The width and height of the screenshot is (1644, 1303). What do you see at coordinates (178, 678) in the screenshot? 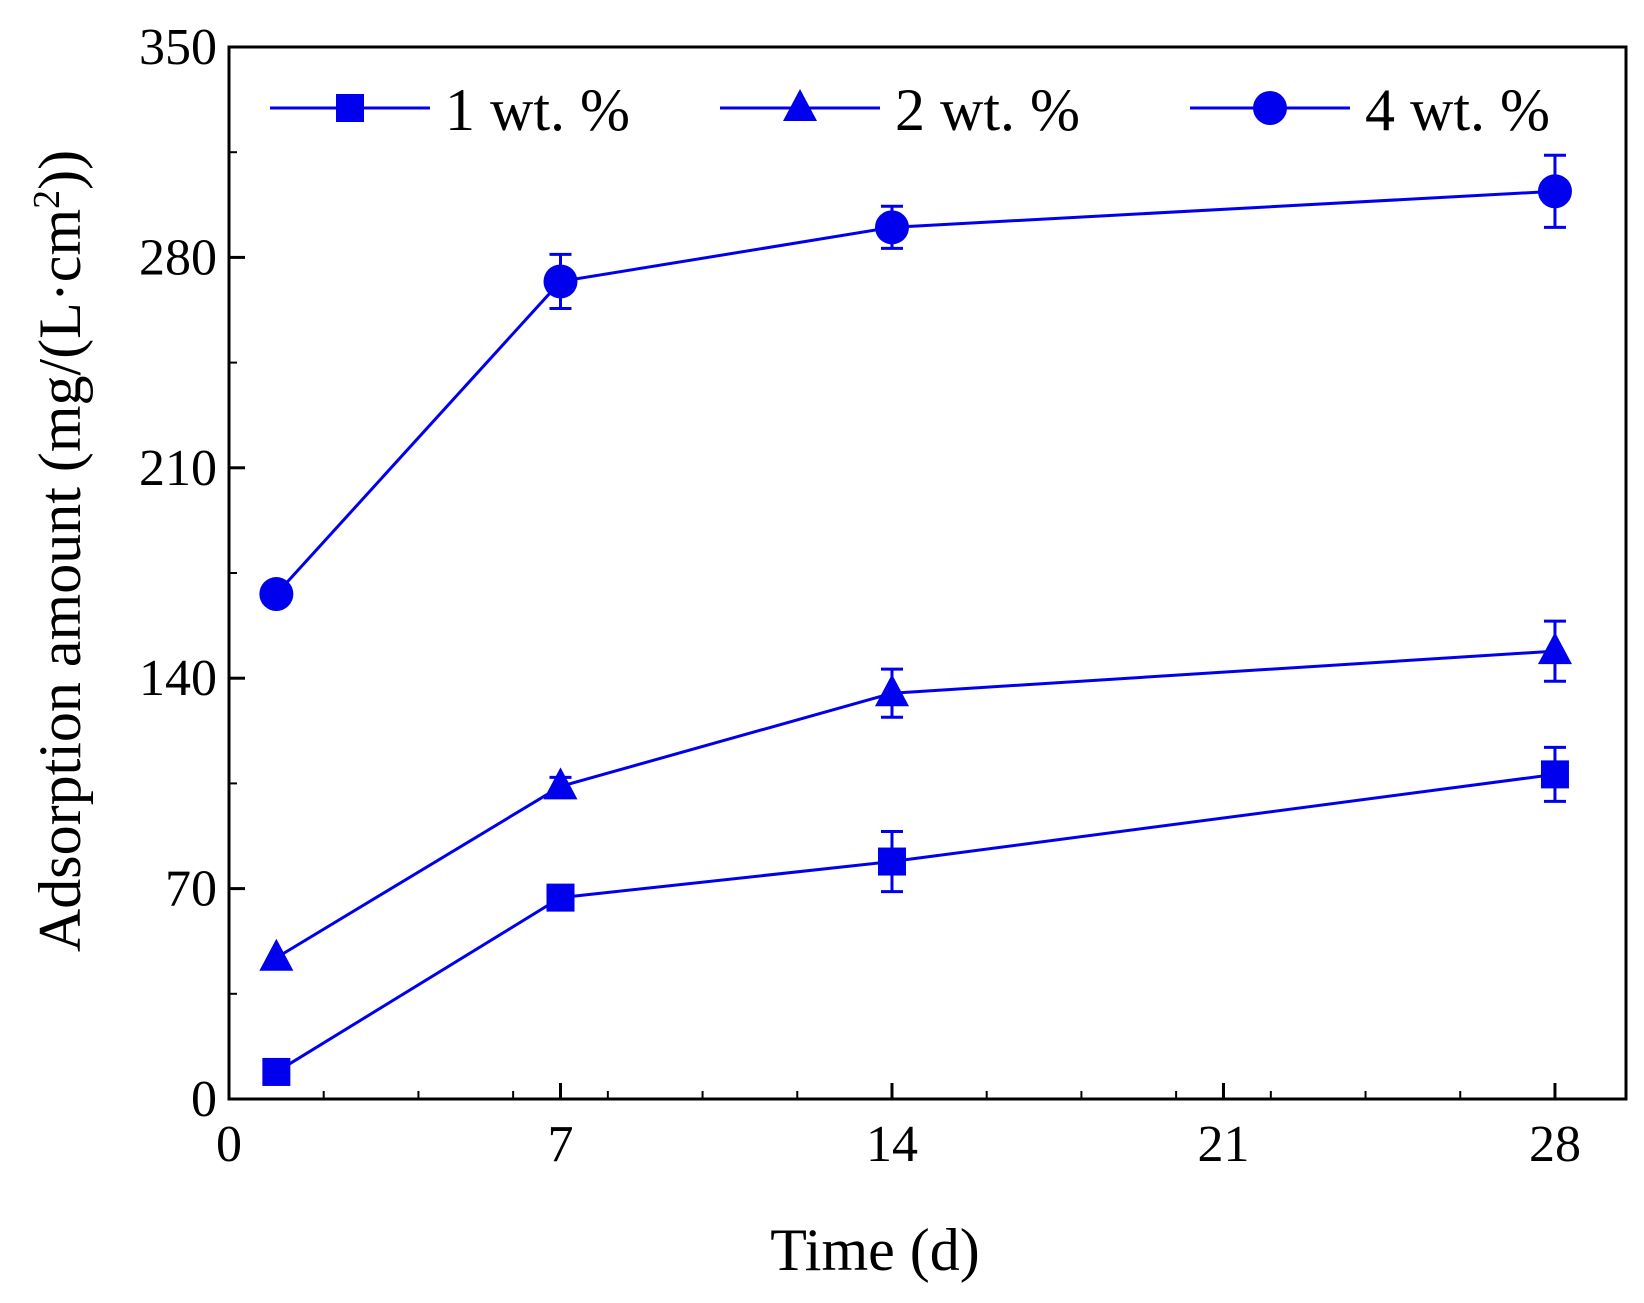
I see `y-tick-label: 140` at bounding box center [178, 678].